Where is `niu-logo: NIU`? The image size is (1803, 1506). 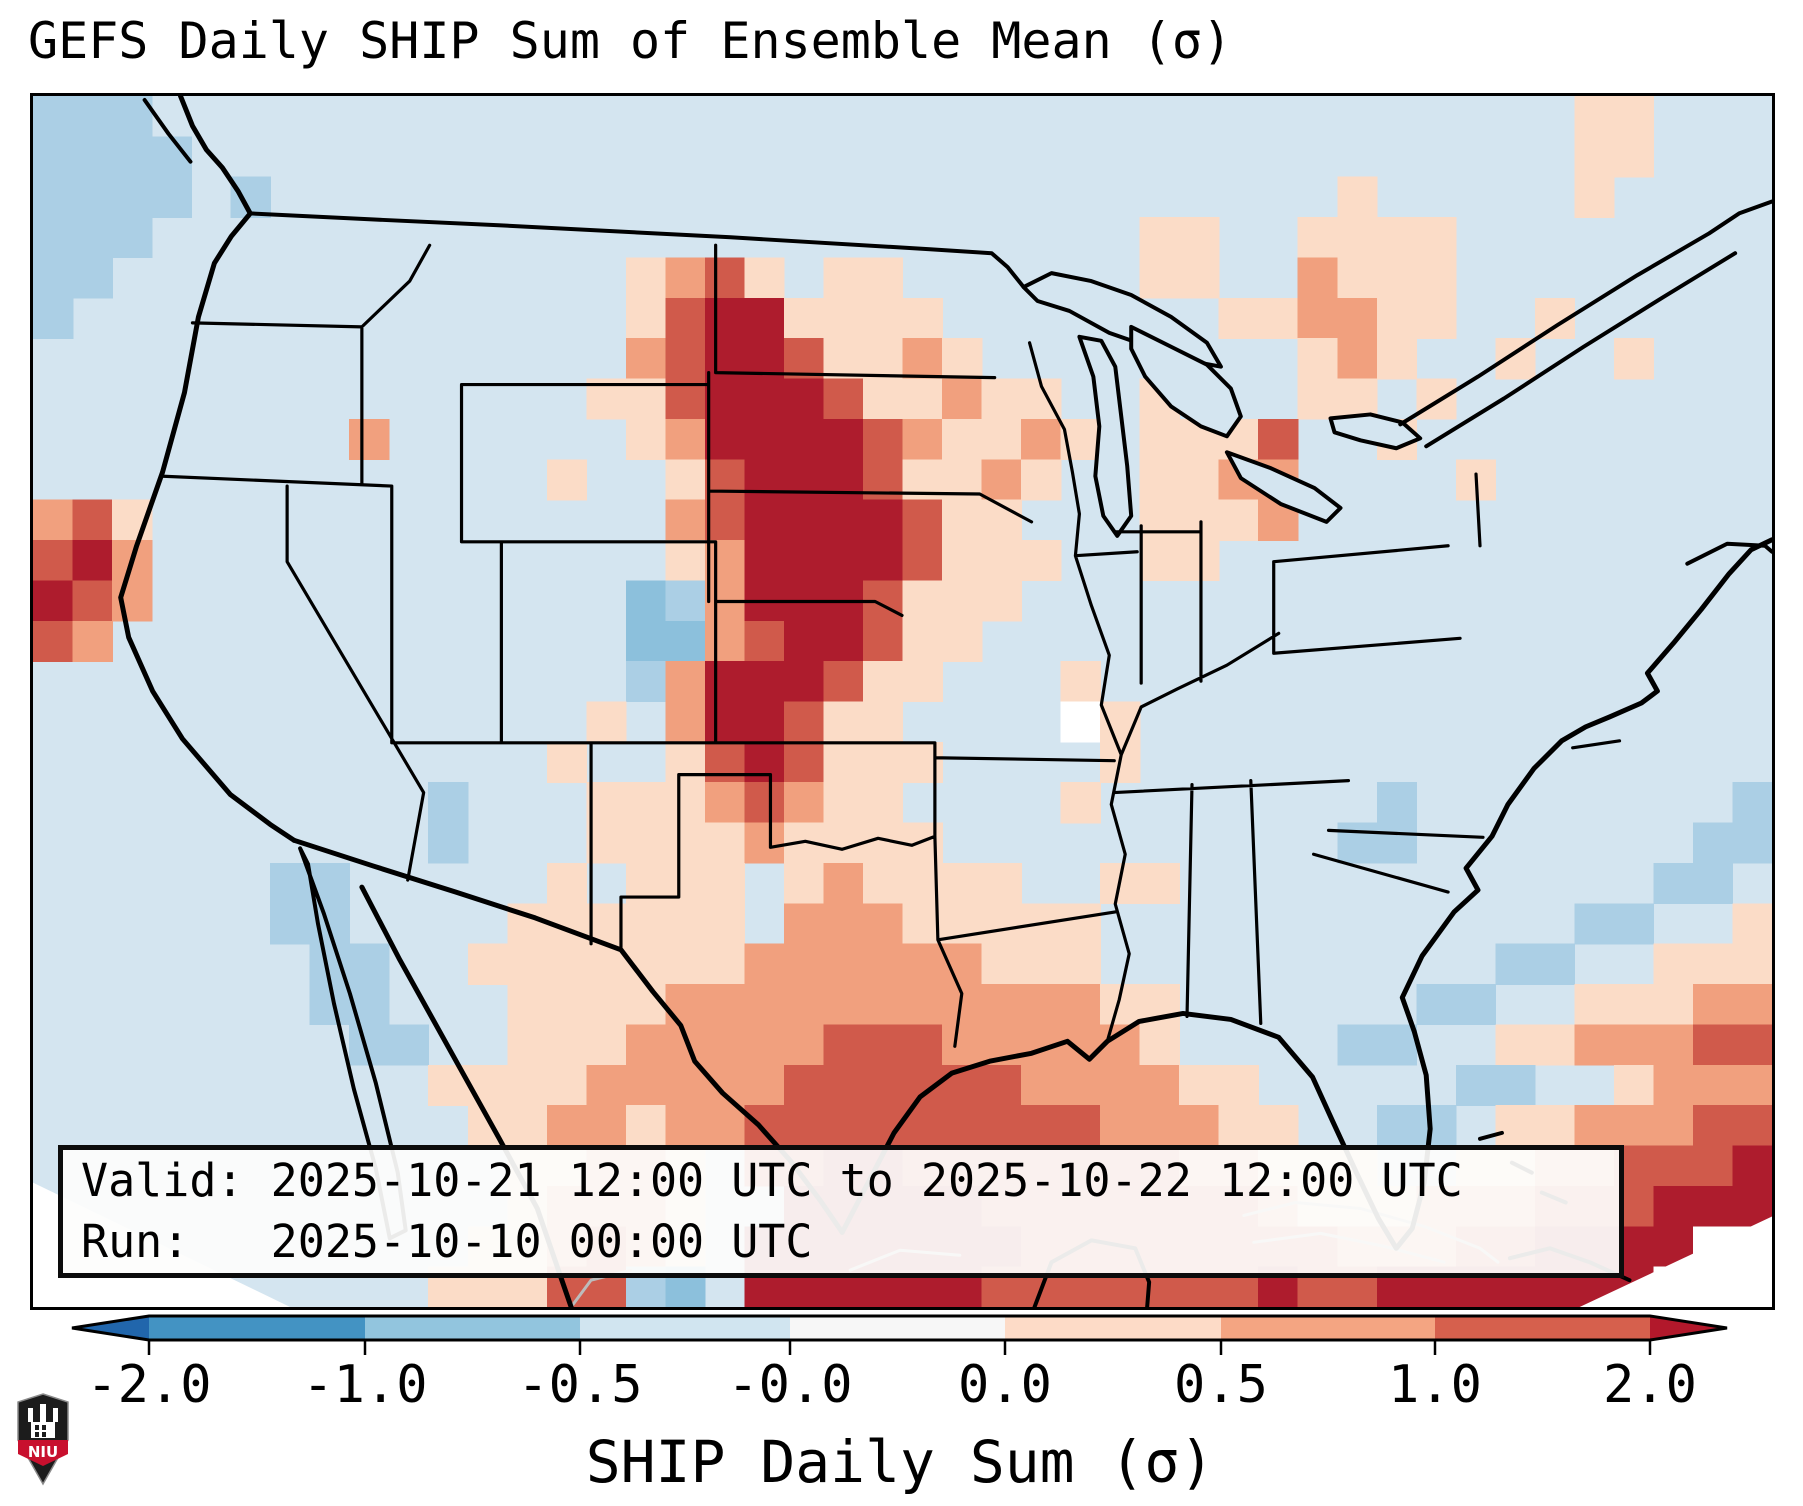 niu-logo: NIU is located at coordinates (43, 1439).